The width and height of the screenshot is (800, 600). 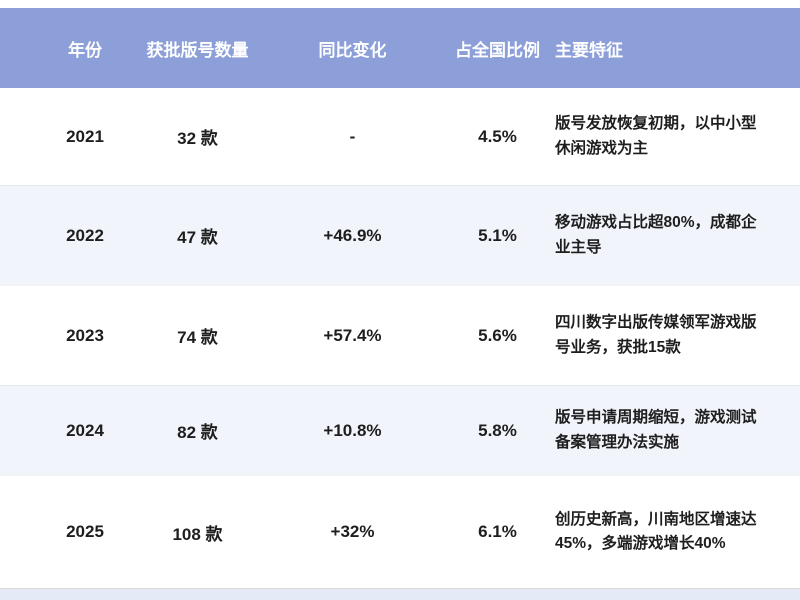 What do you see at coordinates (85, 430) in the screenshot?
I see `cell-year: 2024` at bounding box center [85, 430].